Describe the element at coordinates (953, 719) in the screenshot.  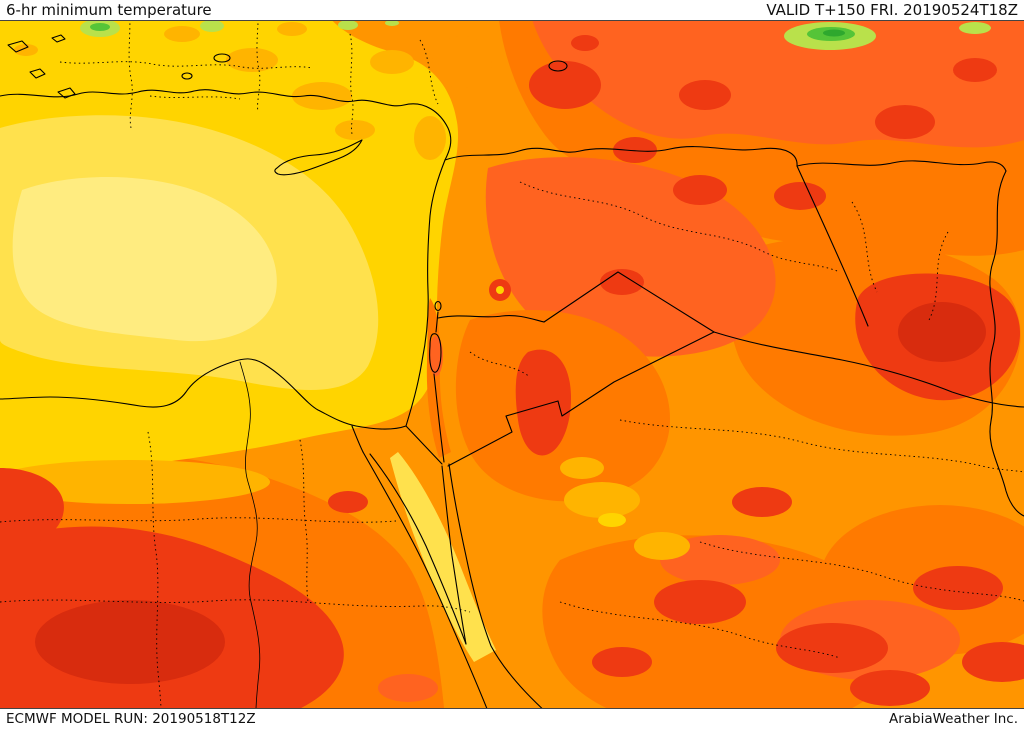
I see `branding-label: ArabiaWeather Inc.` at that location.